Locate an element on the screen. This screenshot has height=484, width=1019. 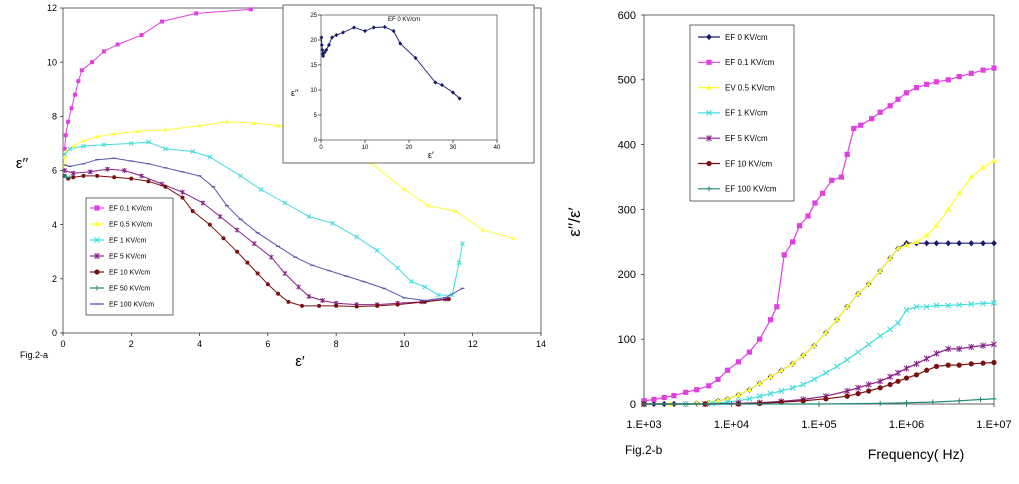
chart-a-series-ef-0-1-kv-cm is located at coordinates (157, 79).